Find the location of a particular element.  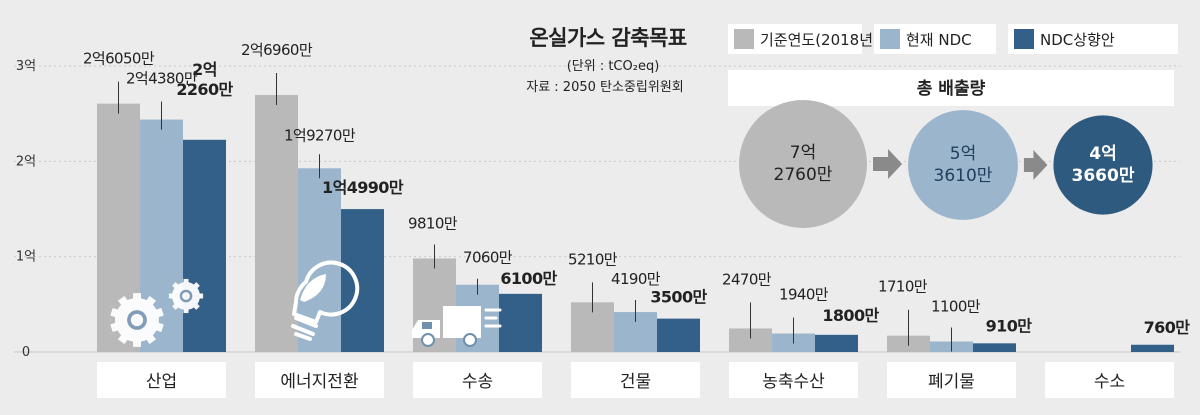

data-label: 6100만 is located at coordinates (528, 278).